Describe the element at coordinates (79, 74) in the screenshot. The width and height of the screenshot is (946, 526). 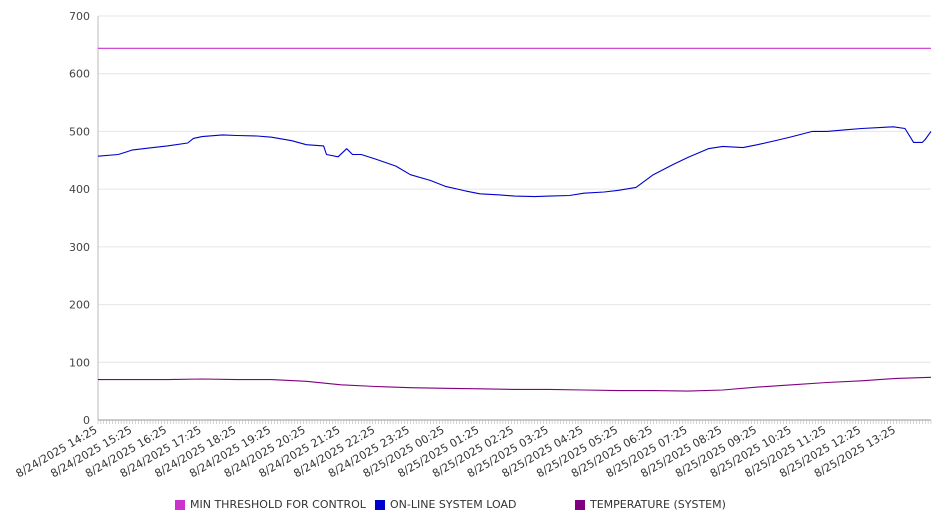
I see `y-tick-label-600: 600` at that location.